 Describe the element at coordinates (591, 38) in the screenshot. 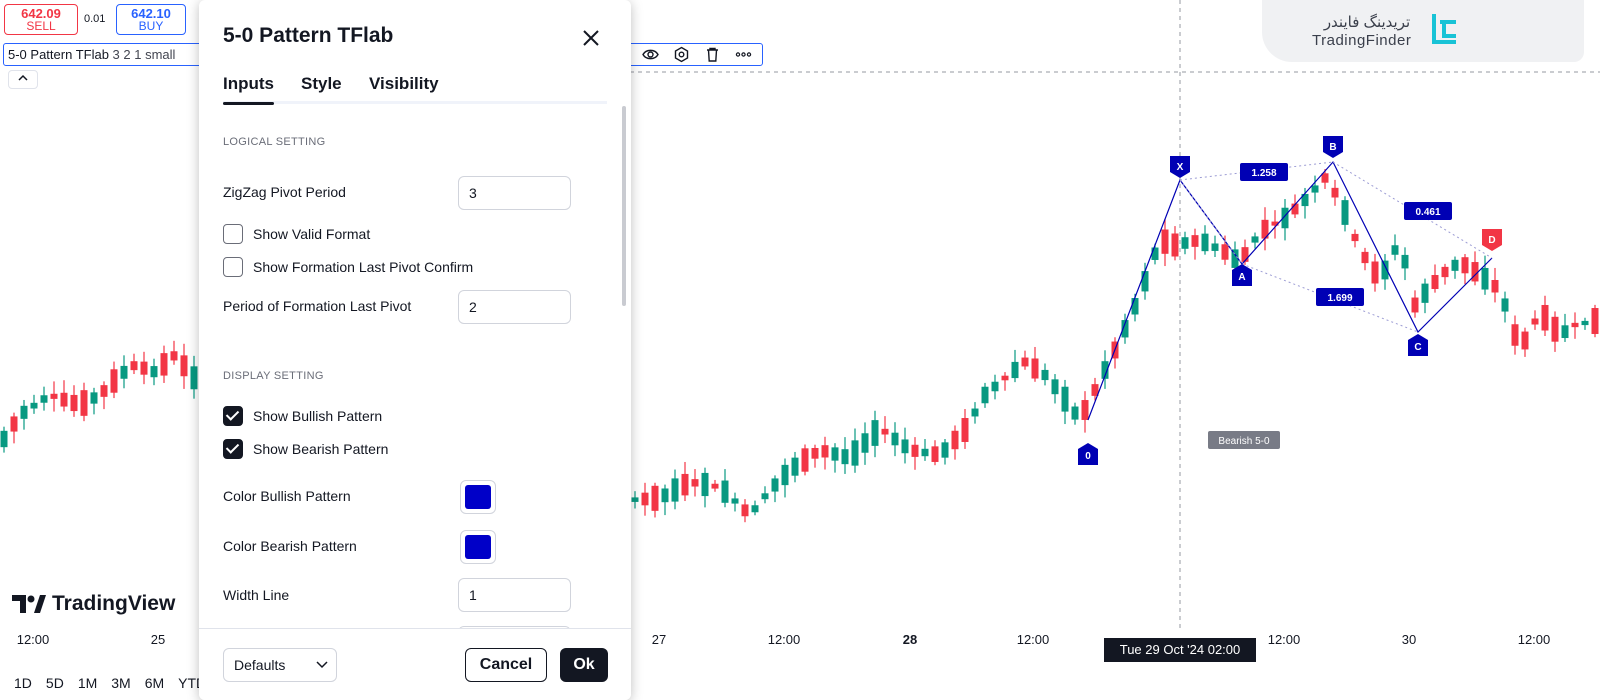

I see `close-icon` at that location.